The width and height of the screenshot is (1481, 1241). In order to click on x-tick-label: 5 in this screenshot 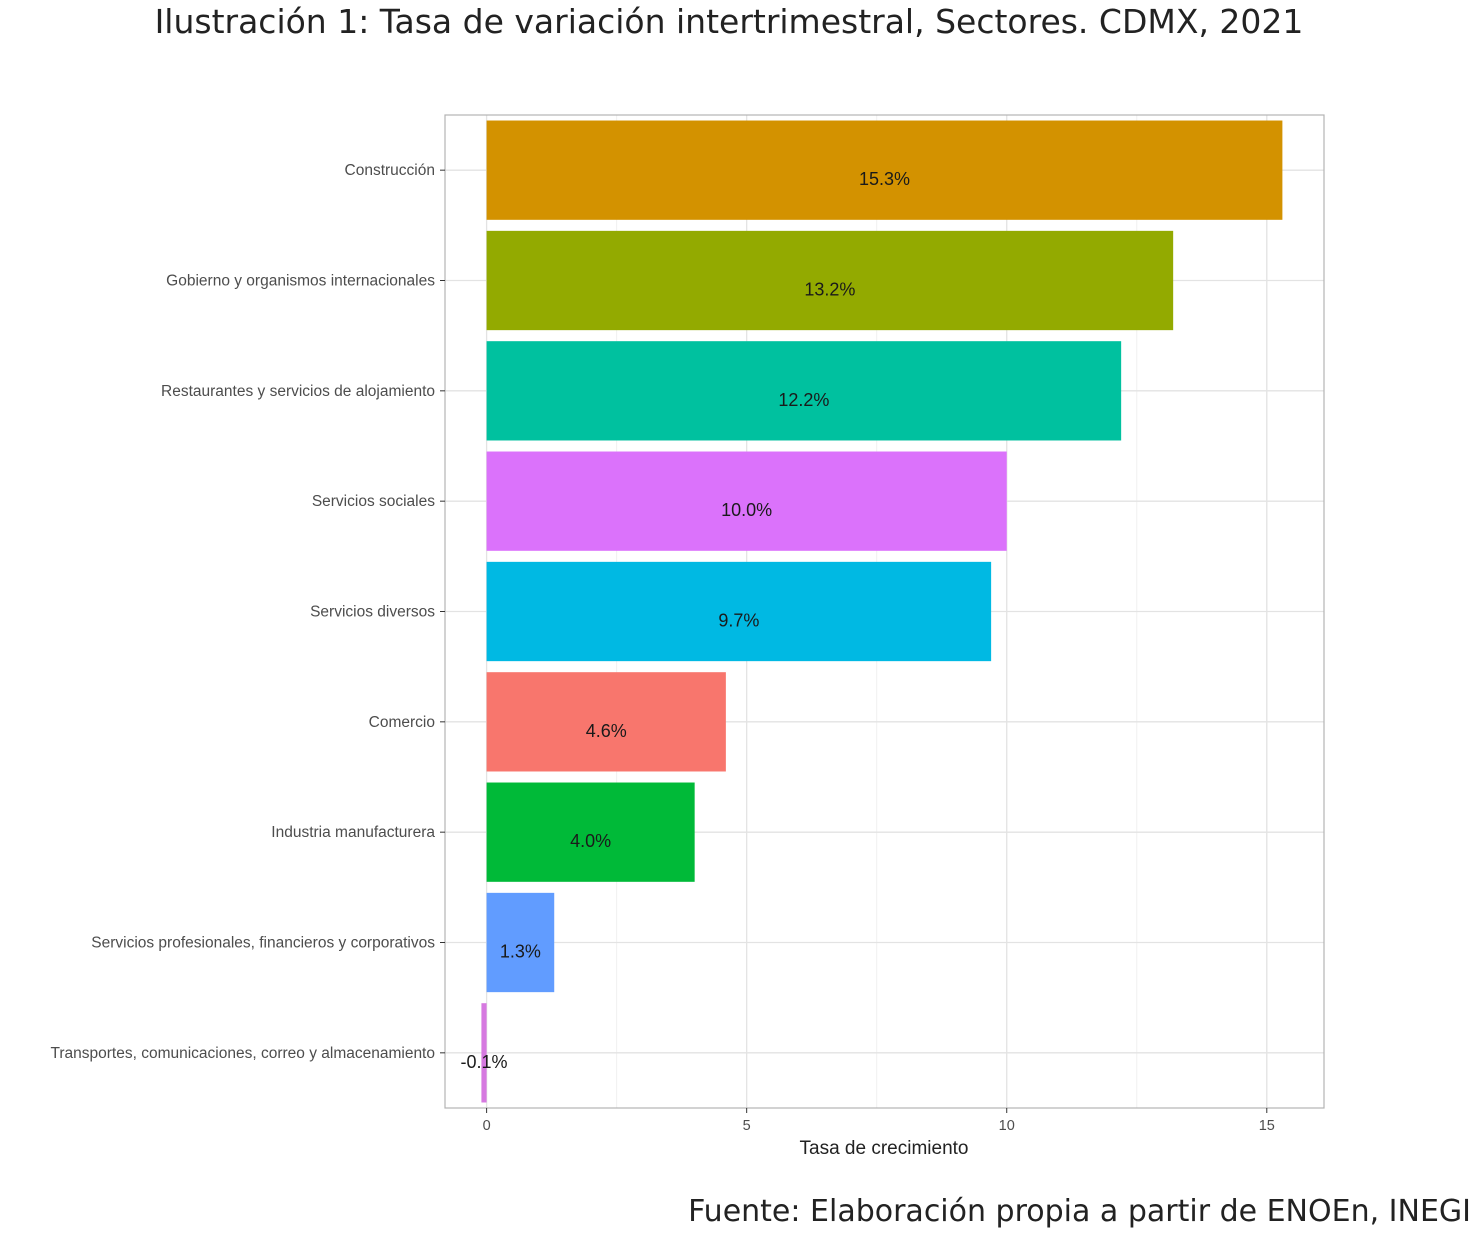, I will do `click(747, 1126)`.